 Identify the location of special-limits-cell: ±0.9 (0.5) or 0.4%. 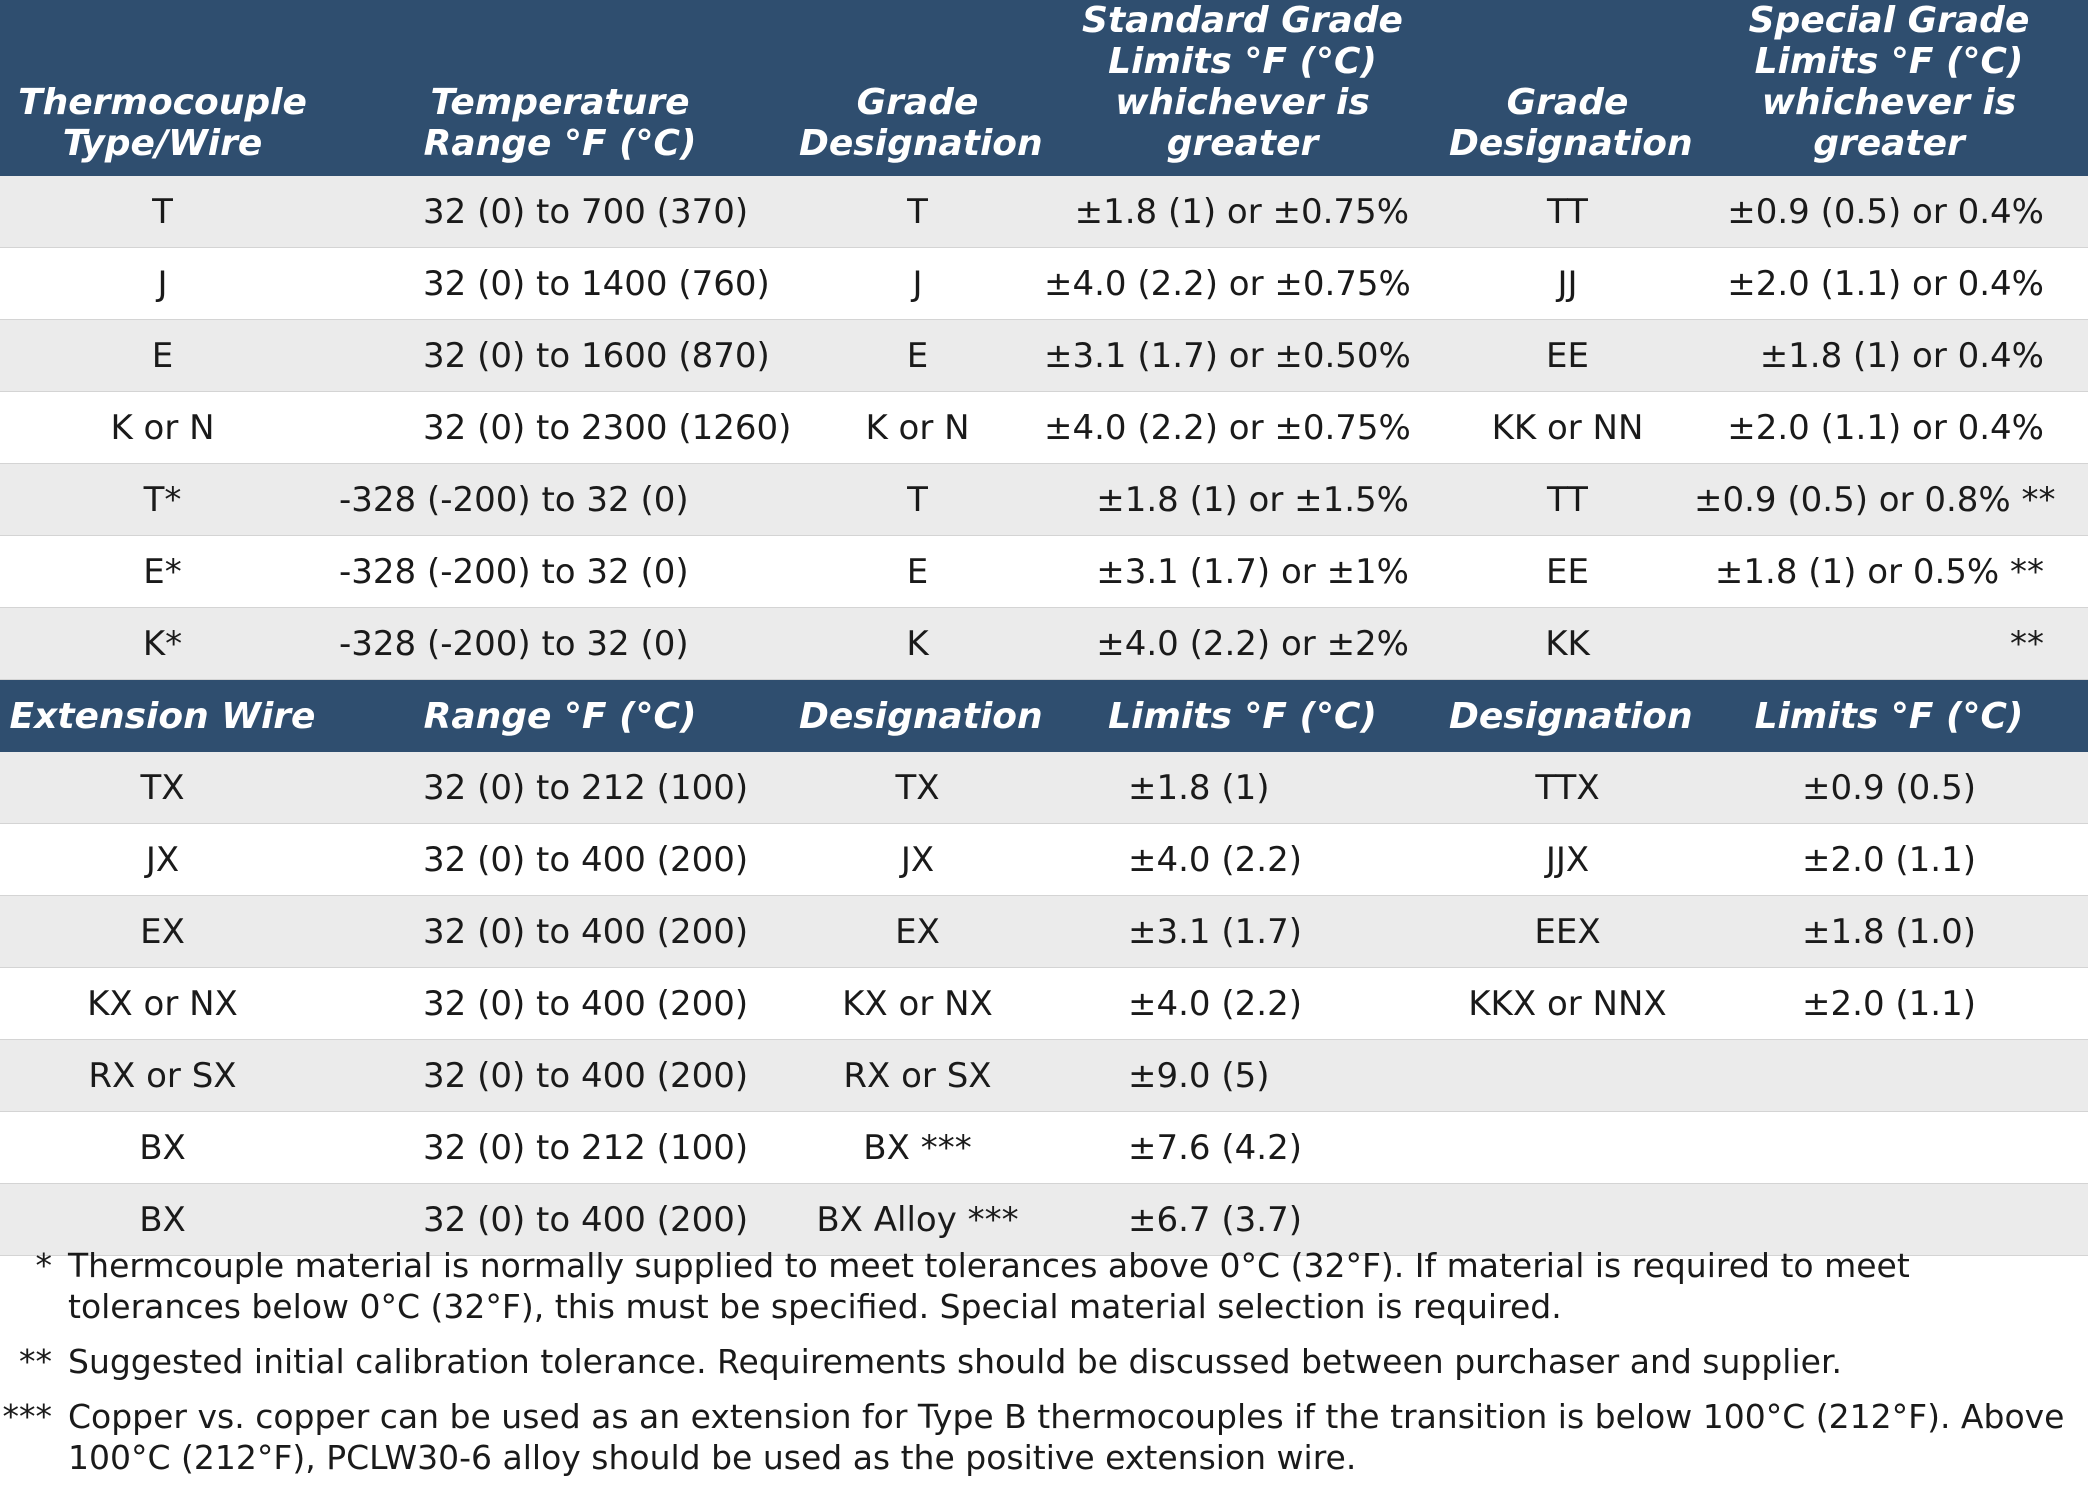
(1889, 212).